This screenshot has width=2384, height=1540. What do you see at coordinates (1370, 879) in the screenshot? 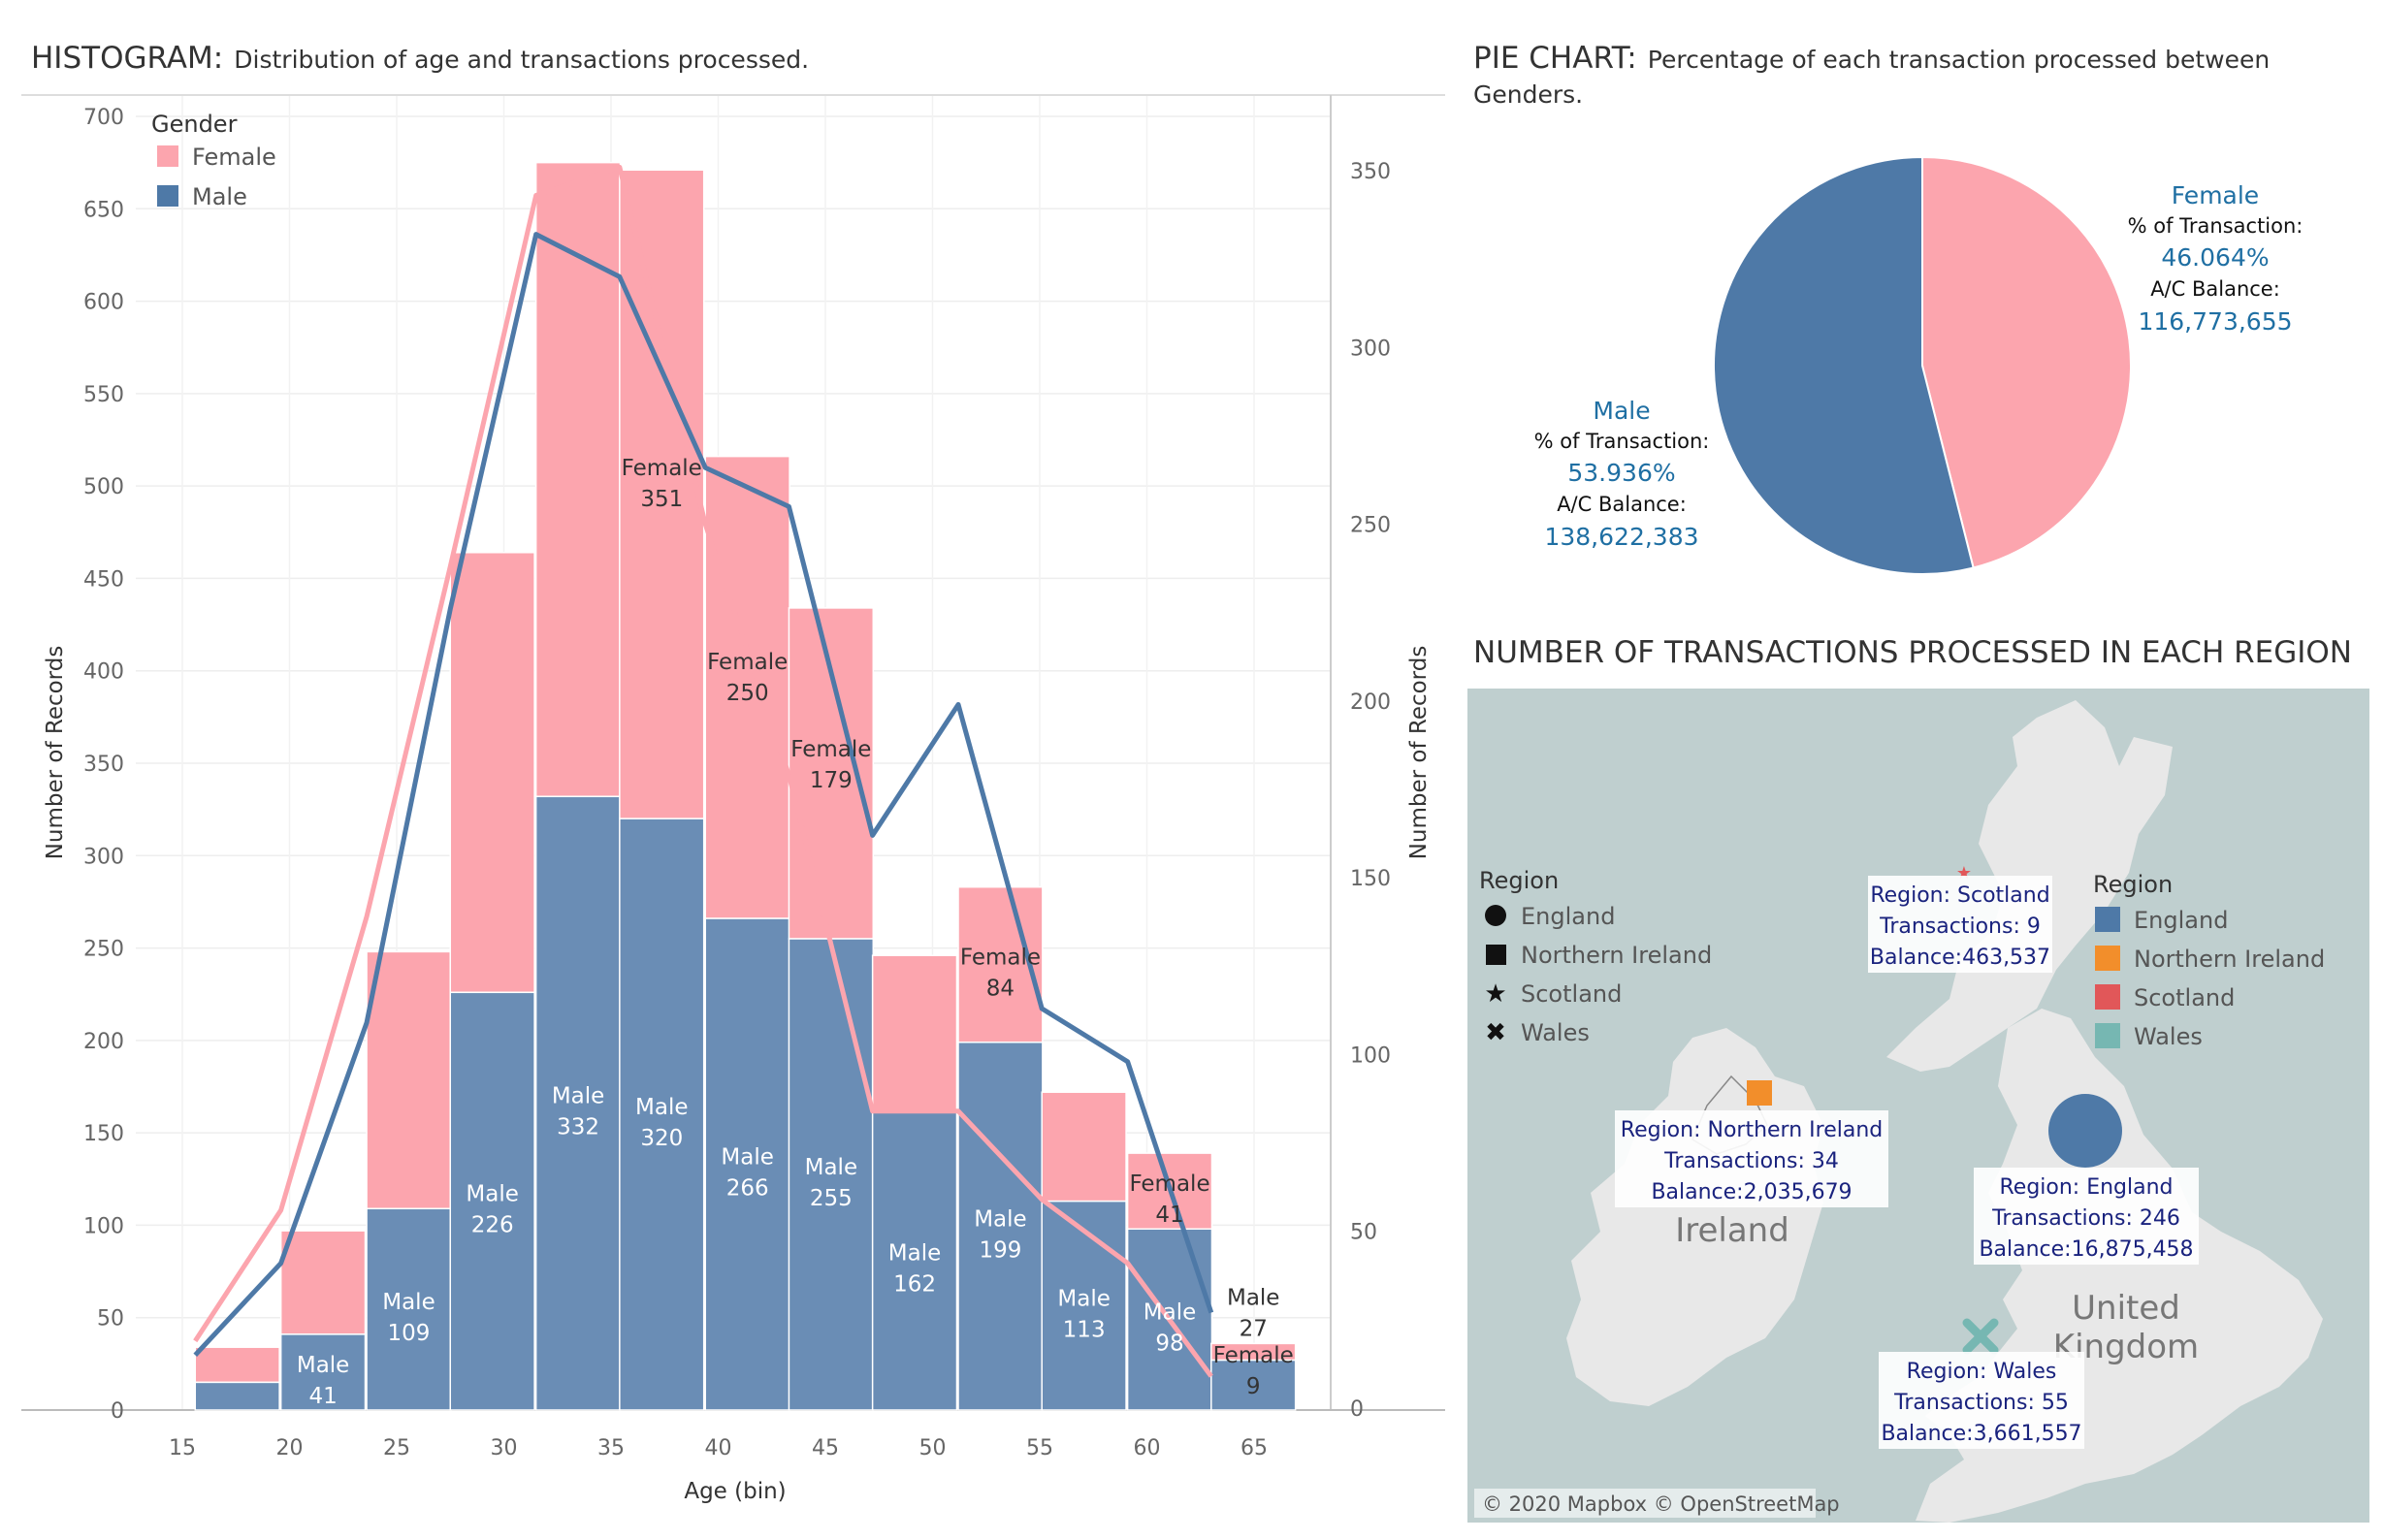
I see `right-tick-label: 150` at bounding box center [1370, 879].